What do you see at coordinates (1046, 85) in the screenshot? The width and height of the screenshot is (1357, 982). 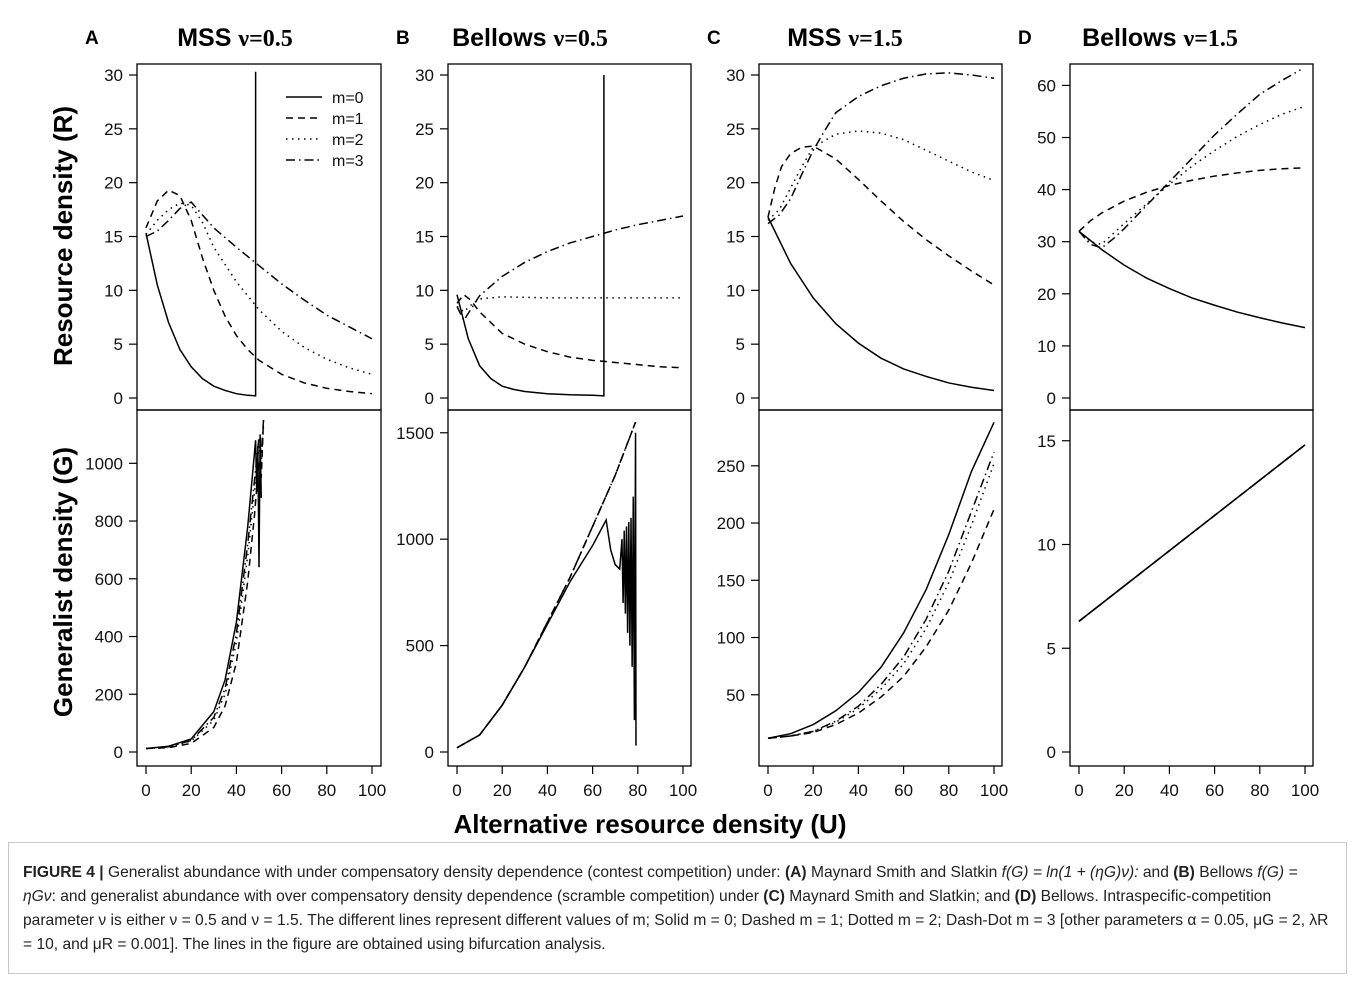 I see `y-tick-label: 60` at bounding box center [1046, 85].